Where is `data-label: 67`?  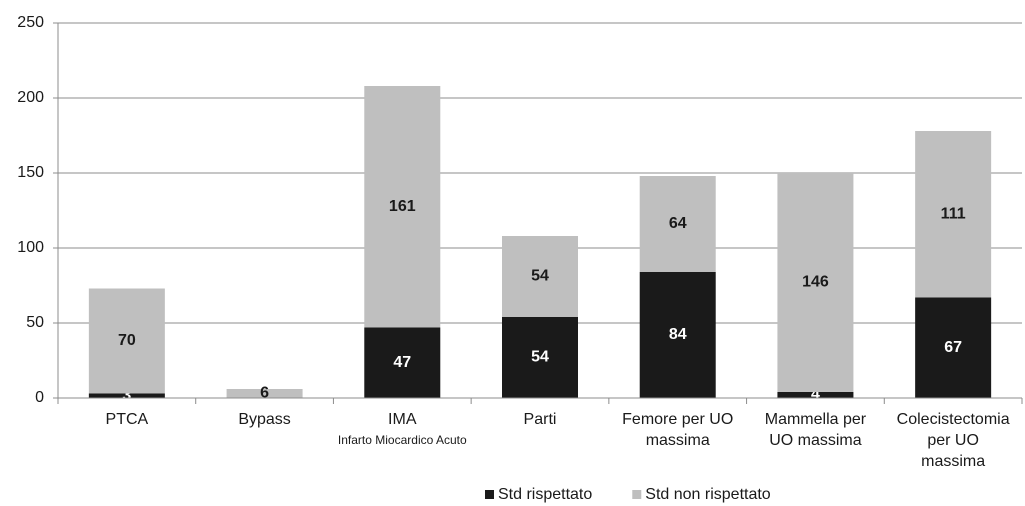
data-label: 67 is located at coordinates (953, 347).